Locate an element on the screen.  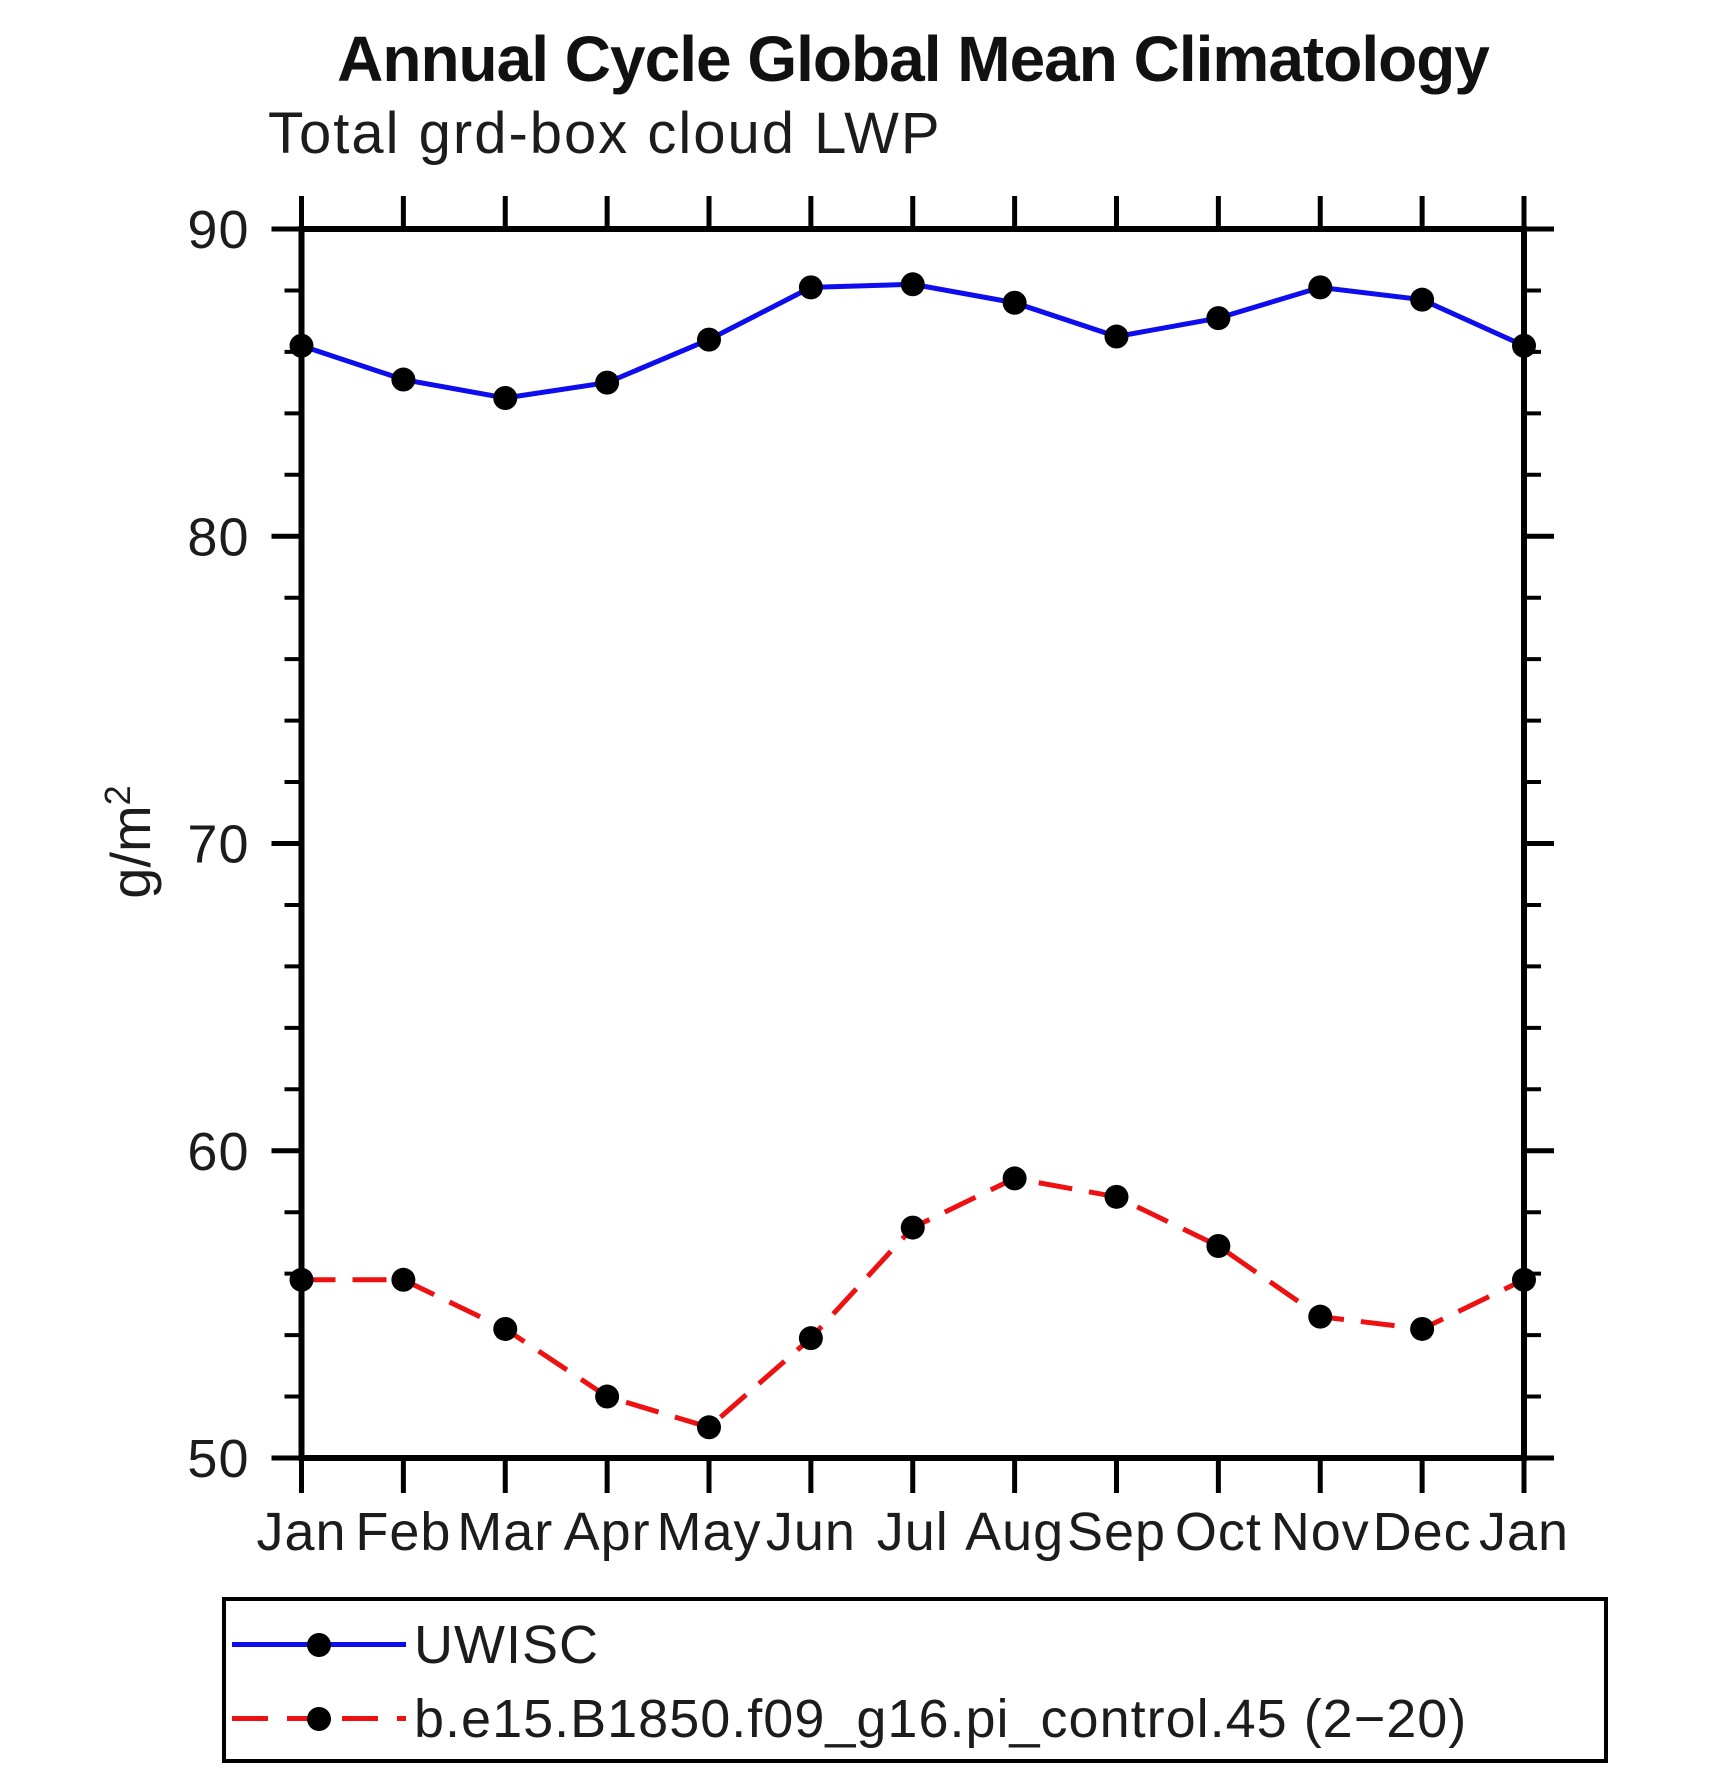
x-axis-tick-label: Sep is located at coordinates (1116, 1532).